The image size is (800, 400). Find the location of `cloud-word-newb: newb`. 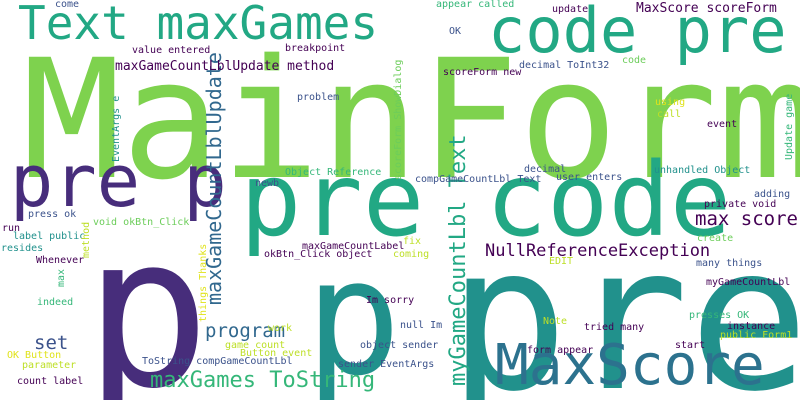

cloud-word-newb: newb is located at coordinates (267, 183).